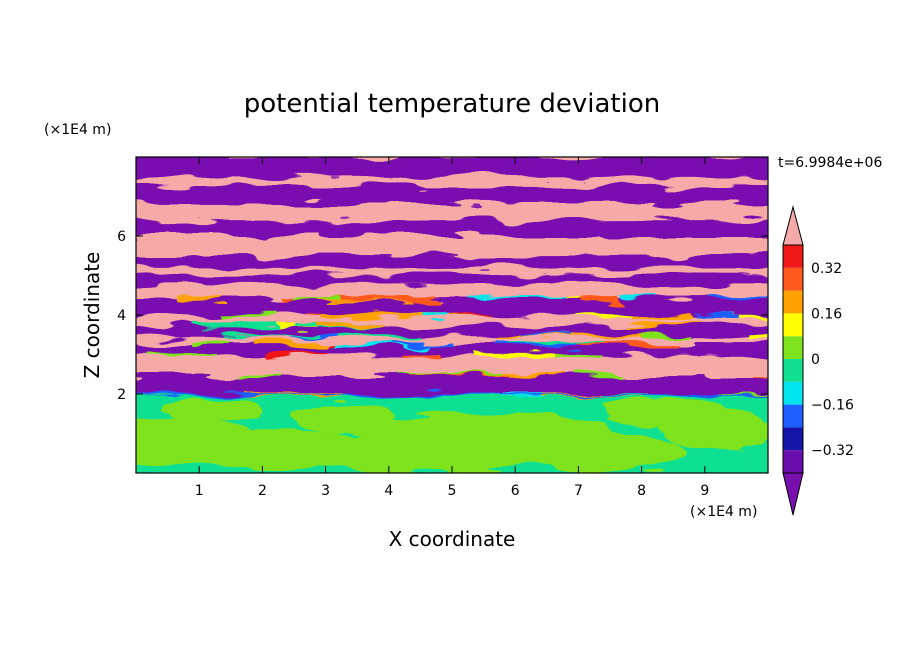 The width and height of the screenshot is (904, 654). What do you see at coordinates (92, 315) in the screenshot?
I see `y-axis-label: Z coordinate` at bounding box center [92, 315].